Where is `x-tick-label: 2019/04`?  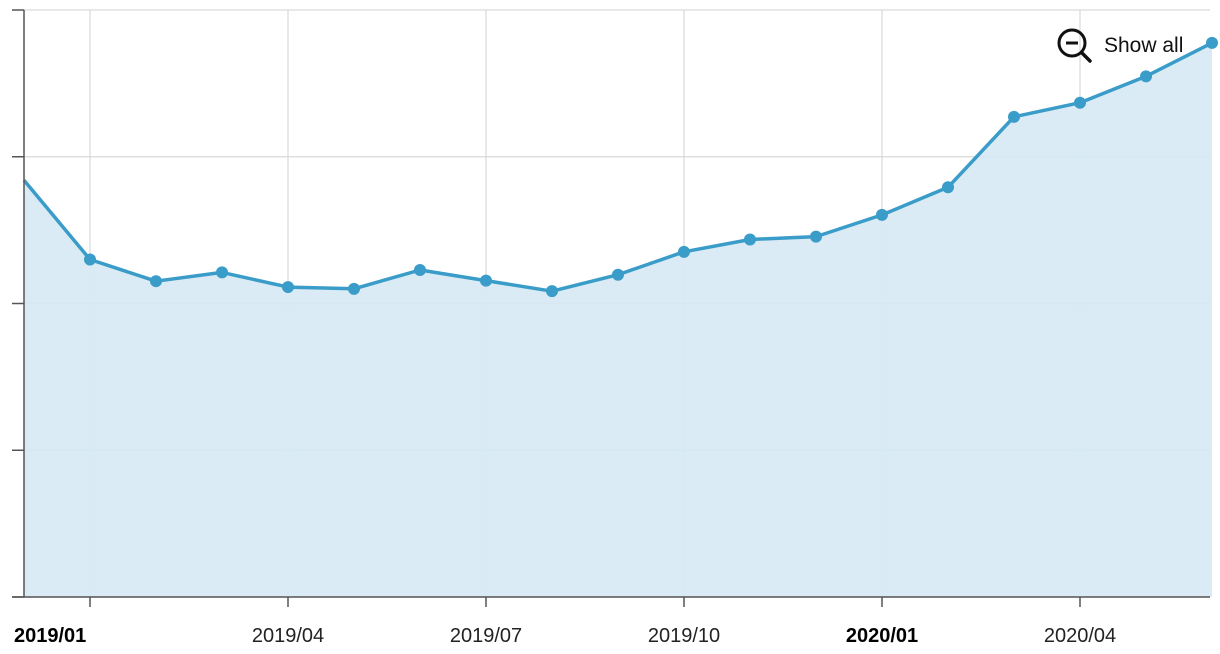
x-tick-label: 2019/04 is located at coordinates (288, 636).